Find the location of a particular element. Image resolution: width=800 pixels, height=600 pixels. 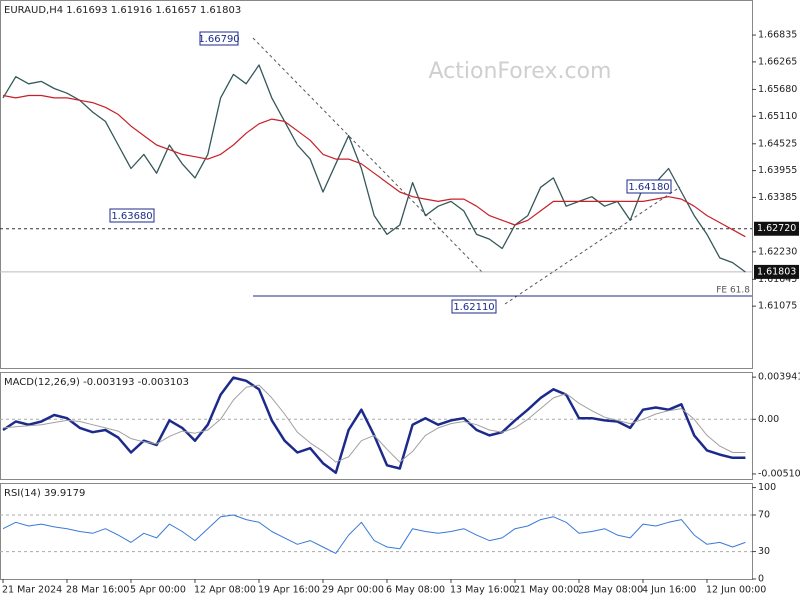

y-tick-label: 1.62230 is located at coordinates (777, 251).